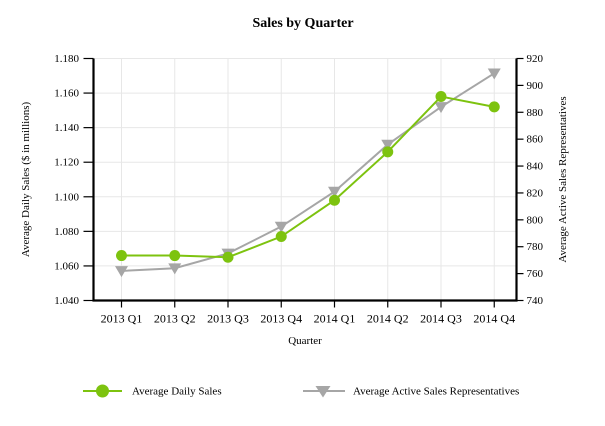 This screenshot has height=426, width=605. Describe the element at coordinates (66, 59) in the screenshot. I see `y-axis-left-tick-label: 1.180` at that location.